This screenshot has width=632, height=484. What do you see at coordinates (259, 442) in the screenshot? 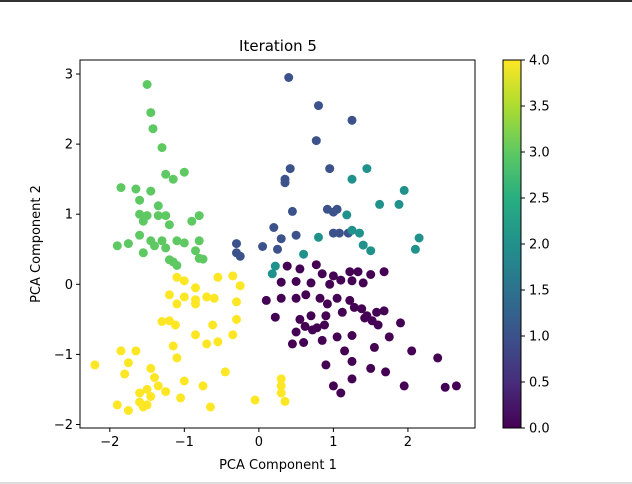
I see `x-tick-label: 0` at bounding box center [259, 442].